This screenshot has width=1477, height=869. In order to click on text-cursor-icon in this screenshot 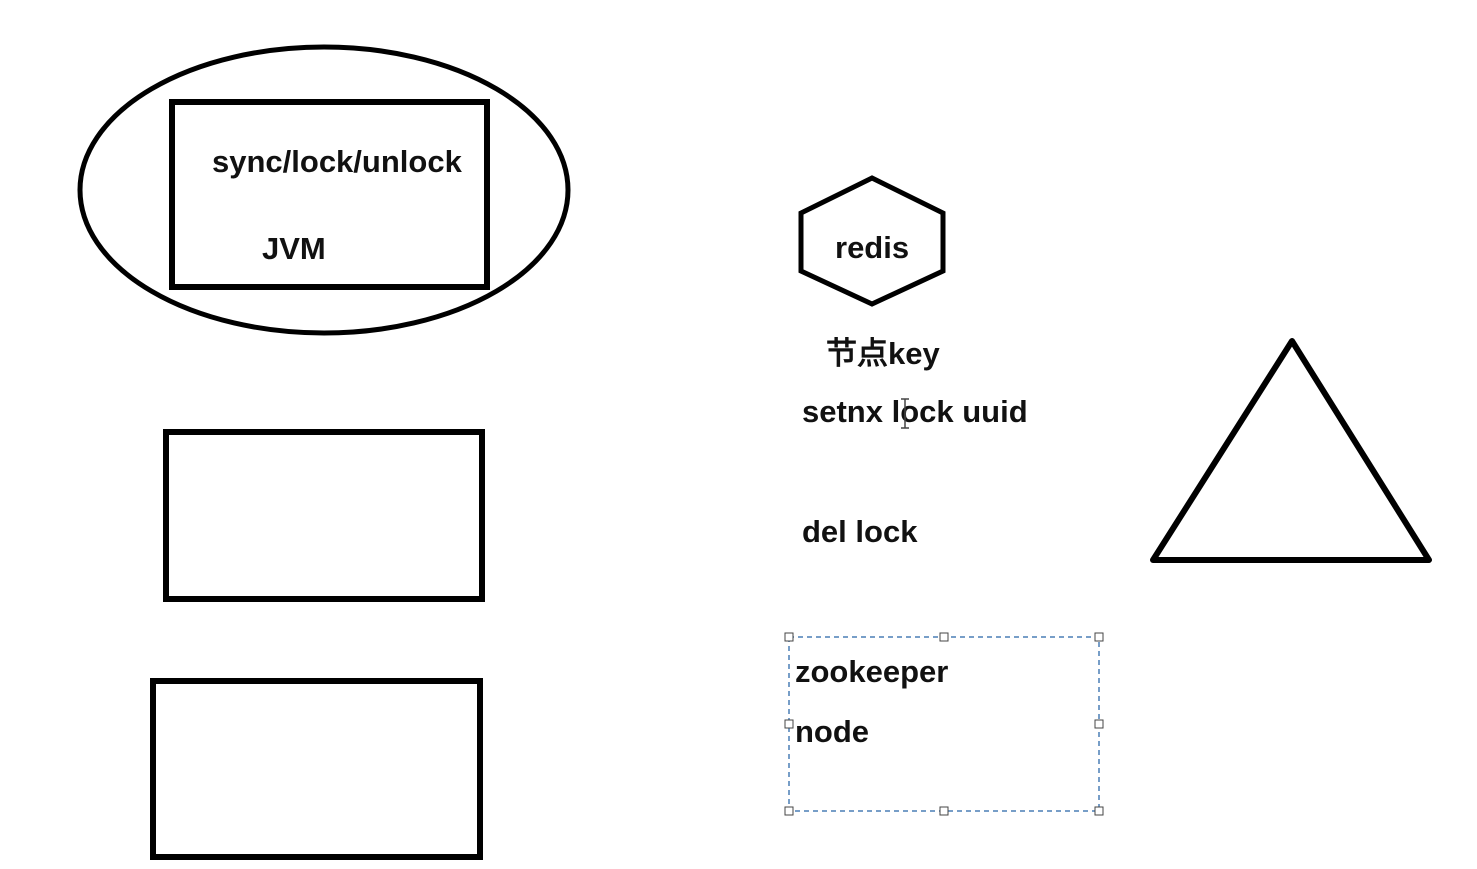, I will do `click(905, 413)`.